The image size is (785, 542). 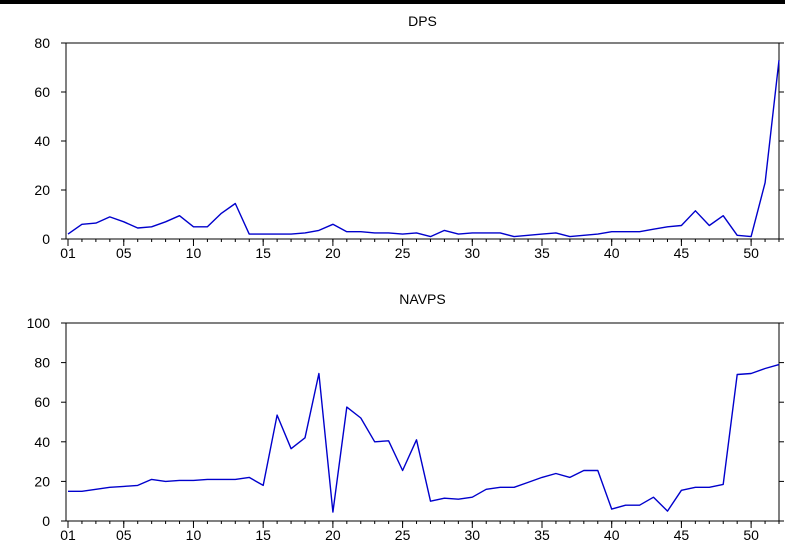 What do you see at coordinates (42, 481) in the screenshot?
I see `navps-y-tick-label: 20` at bounding box center [42, 481].